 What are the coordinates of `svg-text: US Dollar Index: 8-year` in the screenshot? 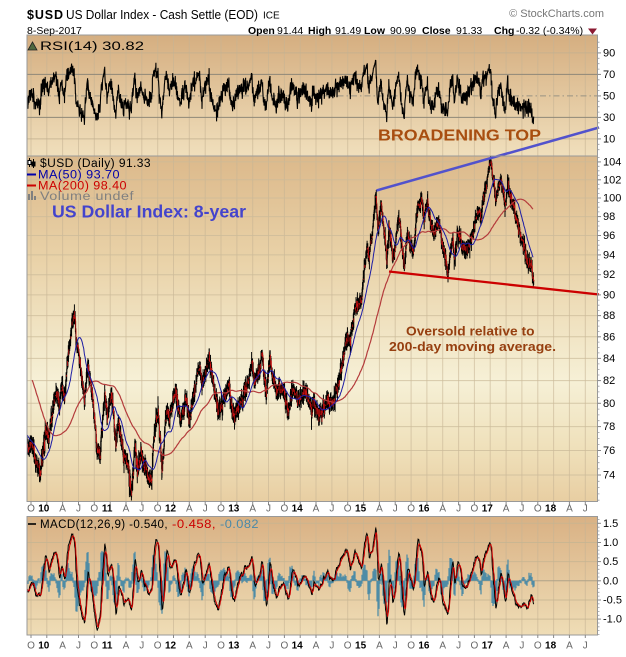 It's located at (149, 212).